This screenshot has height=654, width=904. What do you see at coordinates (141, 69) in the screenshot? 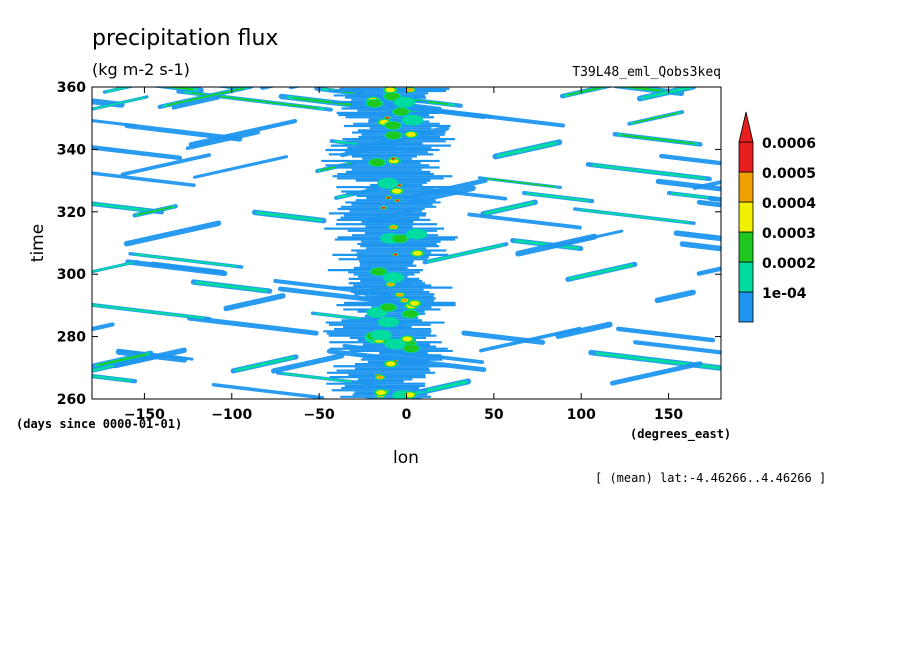
I see `chart-units: (kg m-2 s-1)` at bounding box center [141, 69].